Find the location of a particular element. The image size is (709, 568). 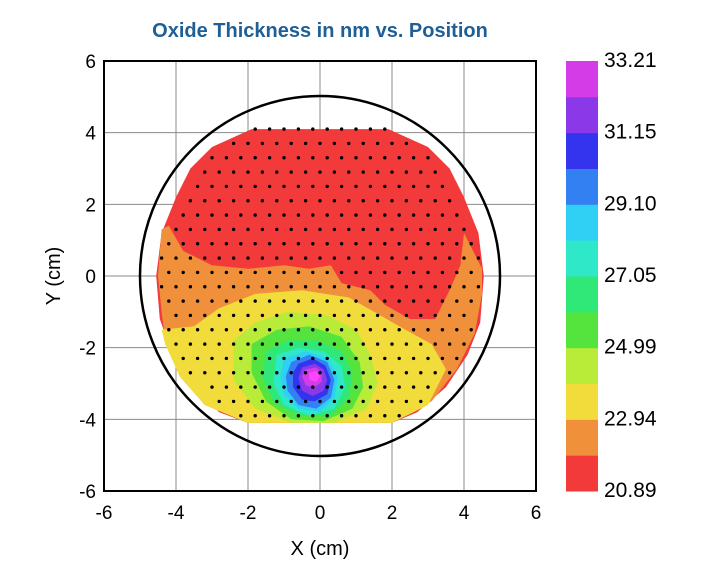

colorbar is located at coordinates (582, 276).